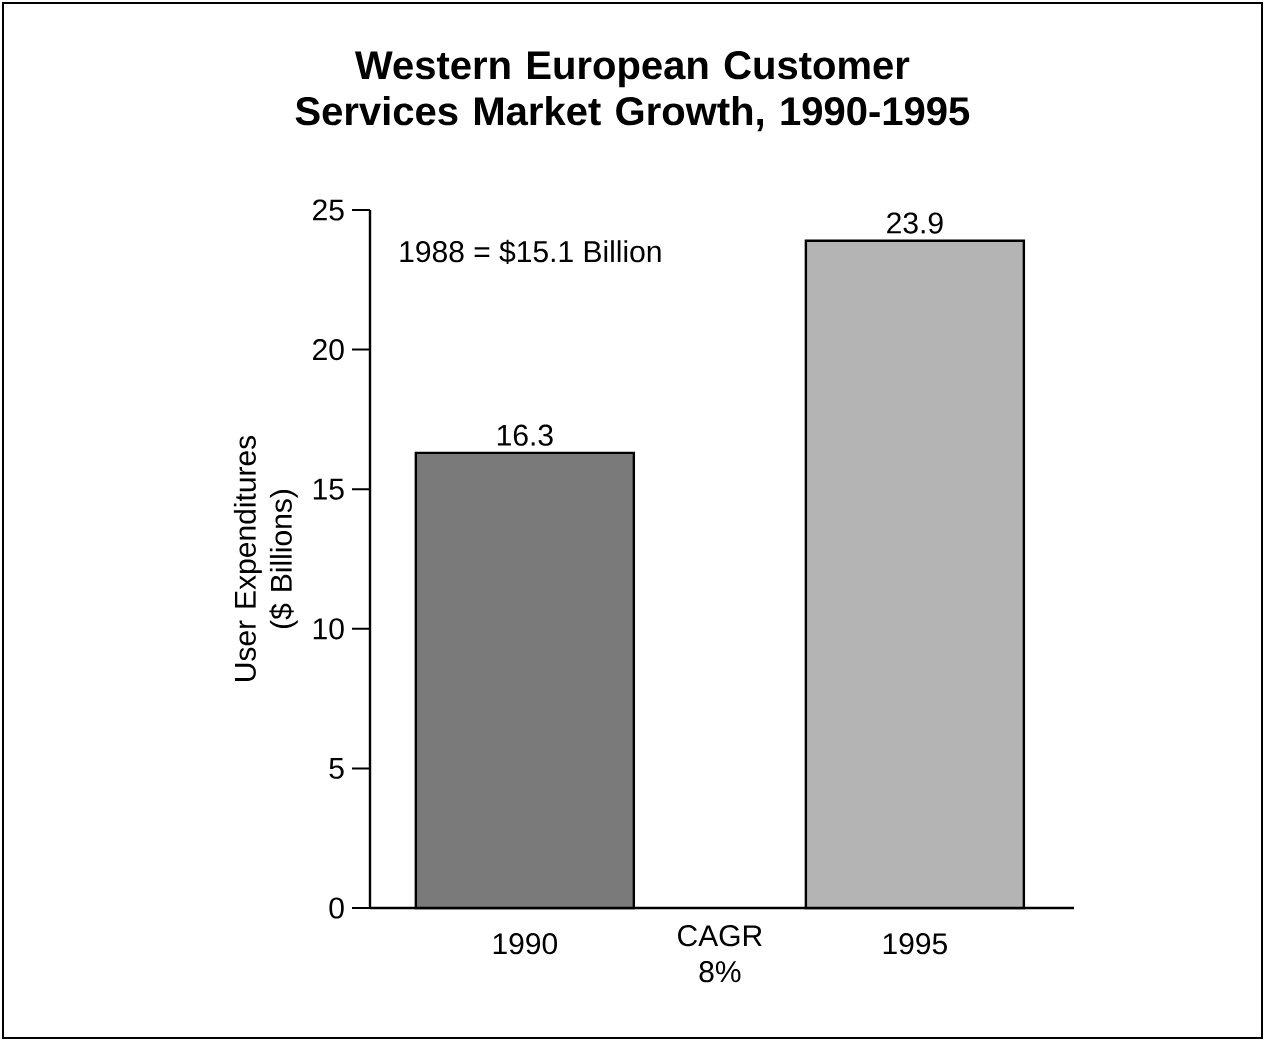  Describe the element at coordinates (328, 489) in the screenshot. I see `y-tick-label: 15` at that location.